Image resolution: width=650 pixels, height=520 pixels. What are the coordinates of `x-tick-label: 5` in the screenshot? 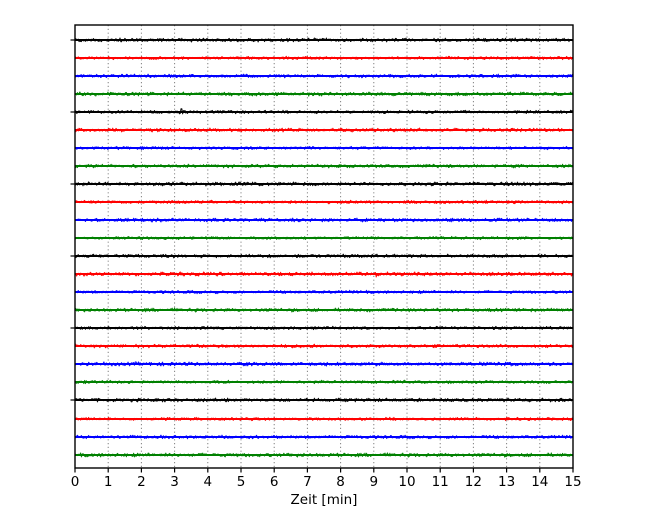 It's located at (241, 482).